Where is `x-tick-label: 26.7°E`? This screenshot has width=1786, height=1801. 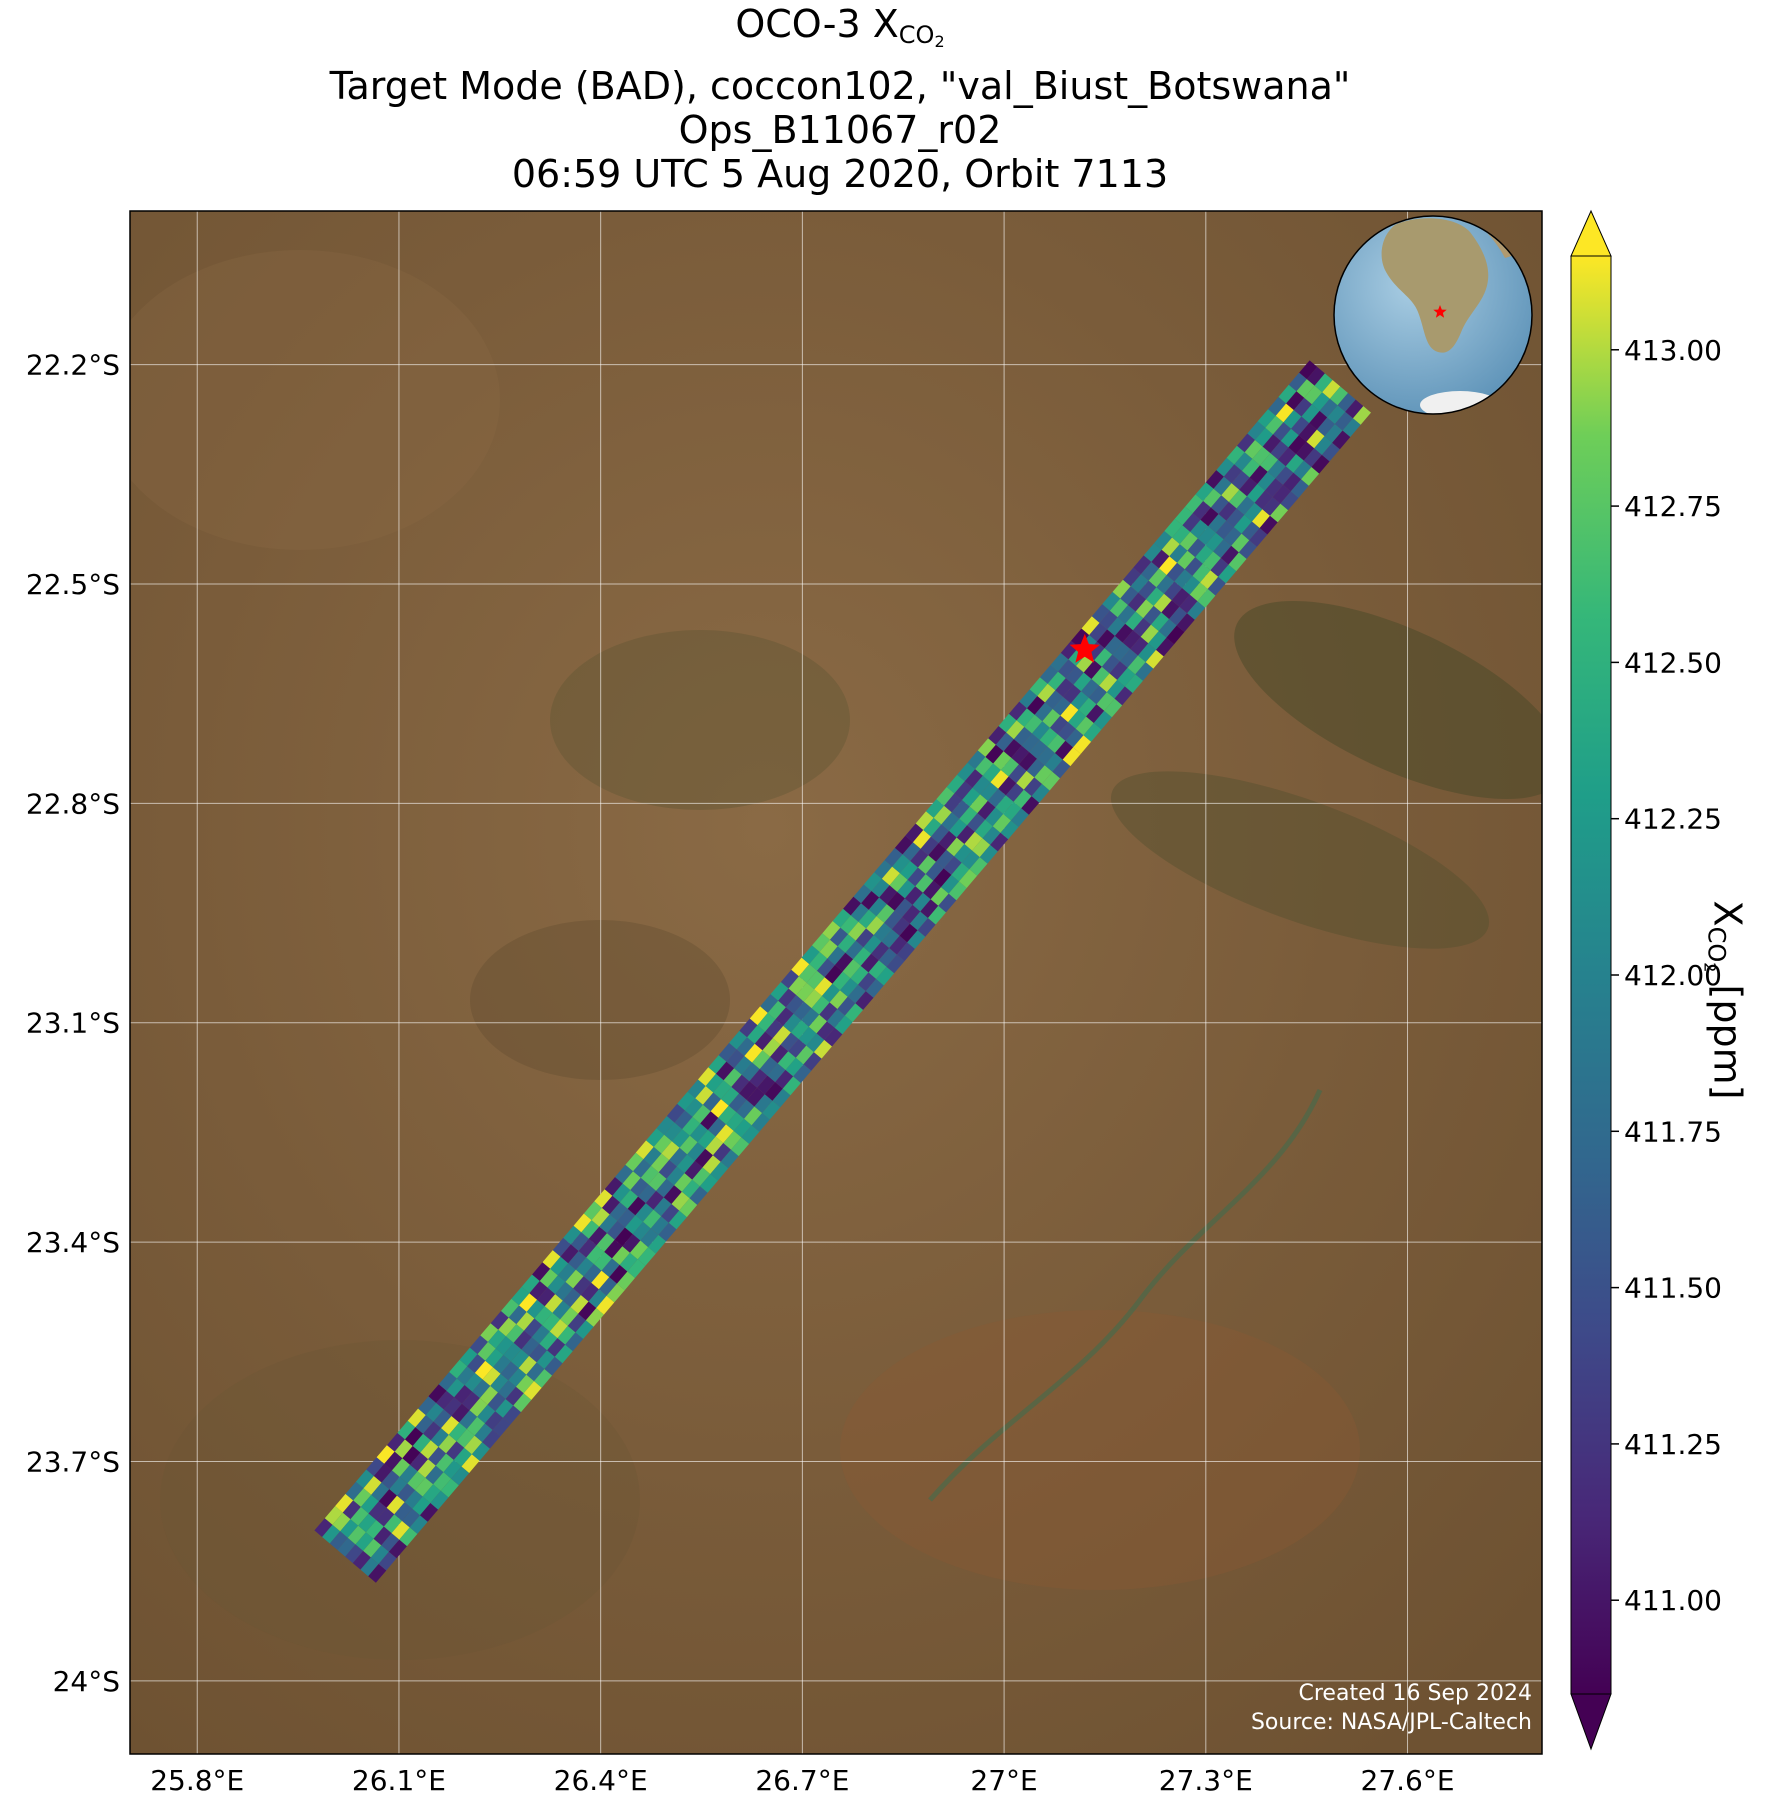
x-tick-label: 26.7°E is located at coordinates (802, 1780).